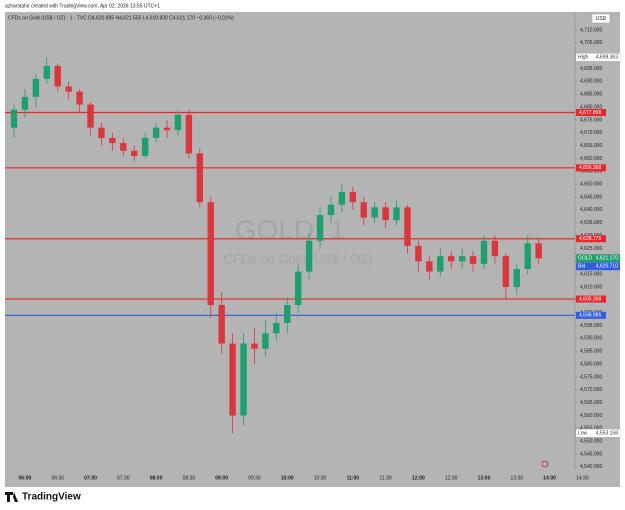 This screenshot has height=510, width=625. I want to click on y-tick-label: 4,595.000, so click(591, 326).